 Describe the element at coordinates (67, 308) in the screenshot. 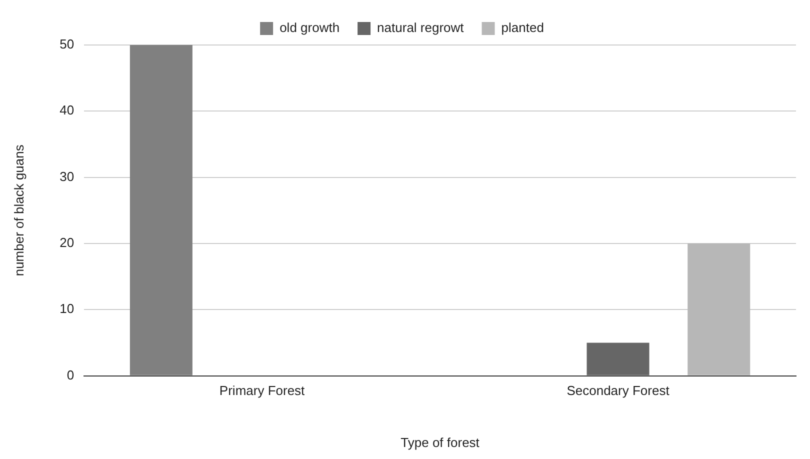

I see `y-tick-label: 10` at that location.